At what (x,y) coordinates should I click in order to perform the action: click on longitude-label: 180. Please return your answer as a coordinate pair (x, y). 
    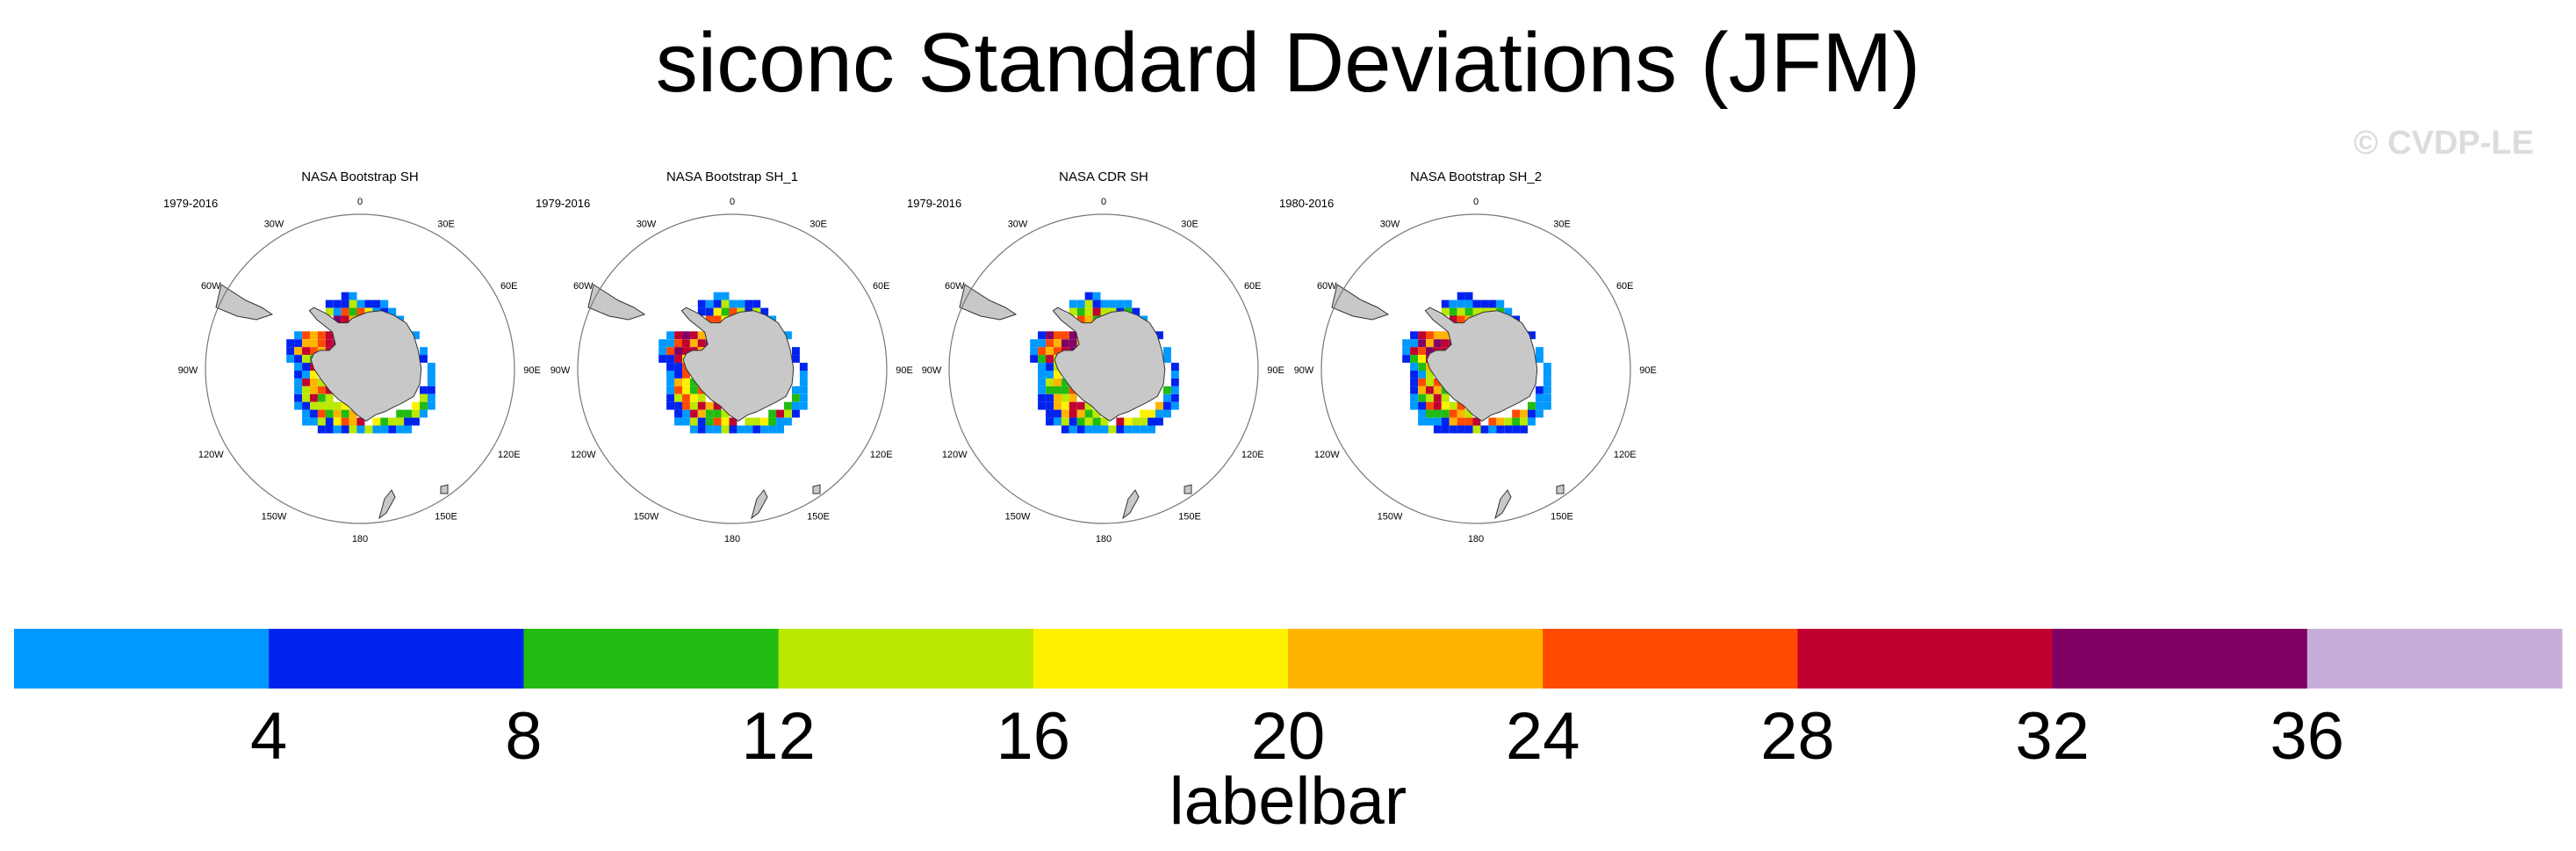
    Looking at the image, I should click on (732, 539).